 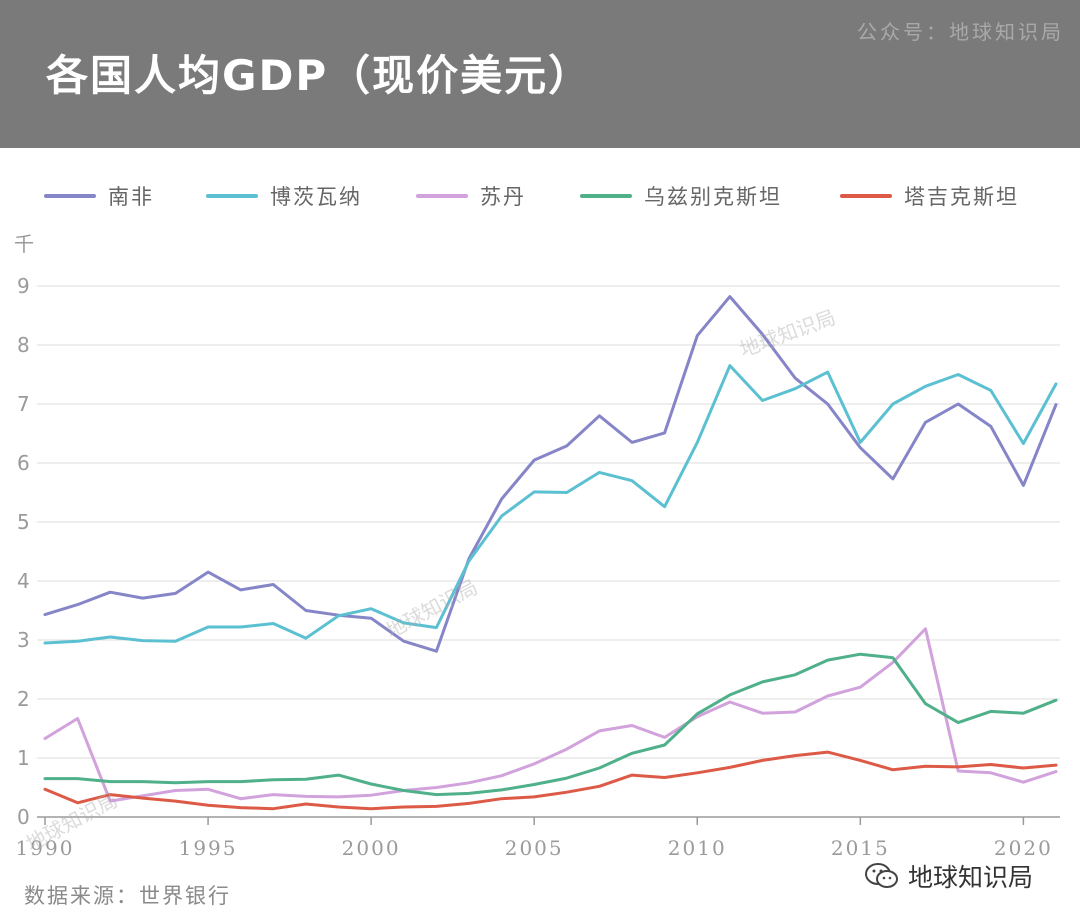 What do you see at coordinates (23, 758) in the screenshot?
I see `y-tick-label: 1` at bounding box center [23, 758].